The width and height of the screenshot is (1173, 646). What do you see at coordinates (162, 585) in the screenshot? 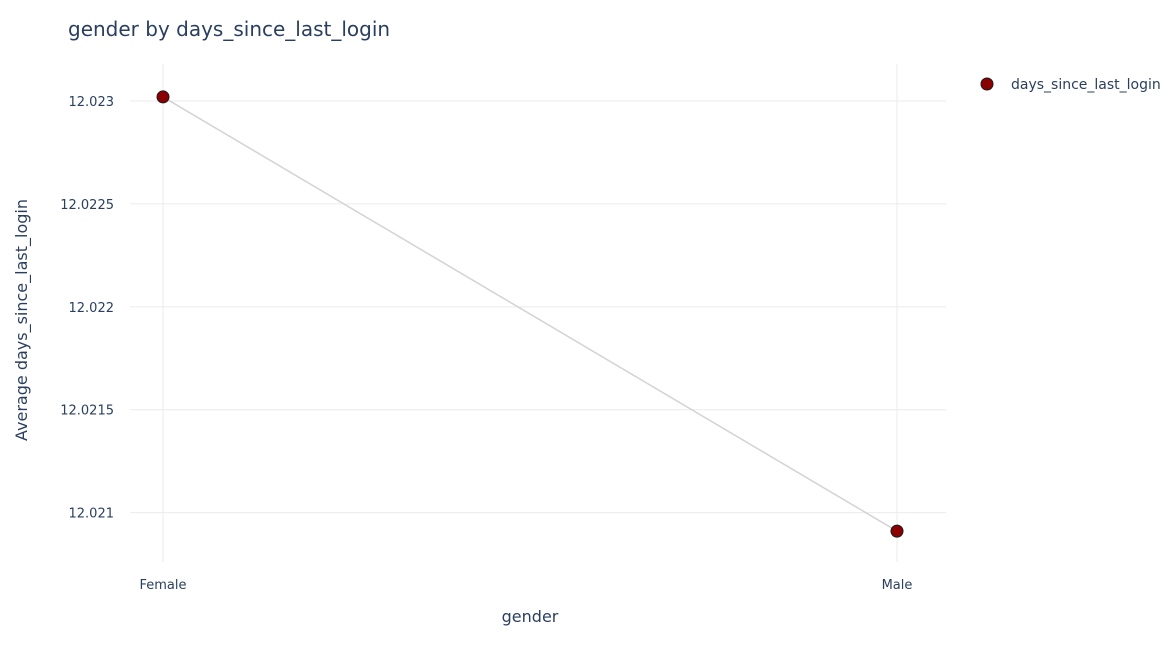
I see `x-tick-label: Female` at bounding box center [162, 585].